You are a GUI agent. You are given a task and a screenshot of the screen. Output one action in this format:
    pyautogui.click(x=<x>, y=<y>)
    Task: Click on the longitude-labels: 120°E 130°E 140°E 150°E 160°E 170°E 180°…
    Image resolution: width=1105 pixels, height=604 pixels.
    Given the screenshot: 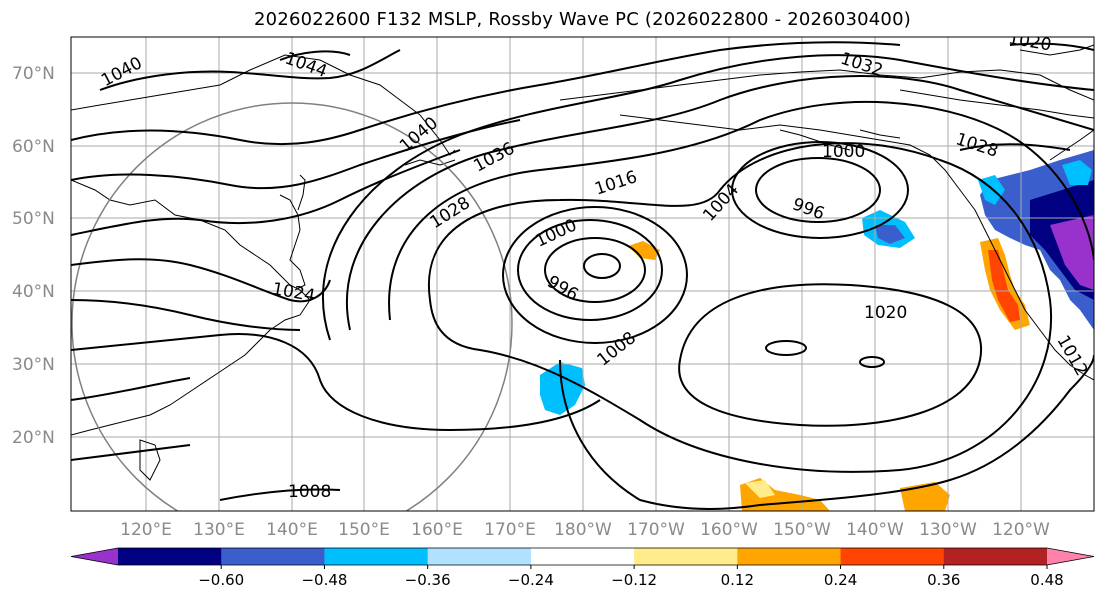 What is the action you would take?
    pyautogui.click(x=585, y=530)
    